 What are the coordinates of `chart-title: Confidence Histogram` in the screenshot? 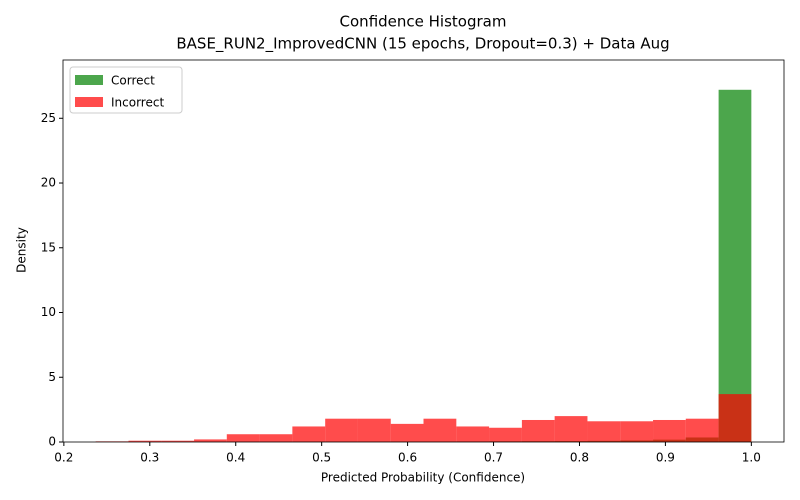 It's located at (423, 22).